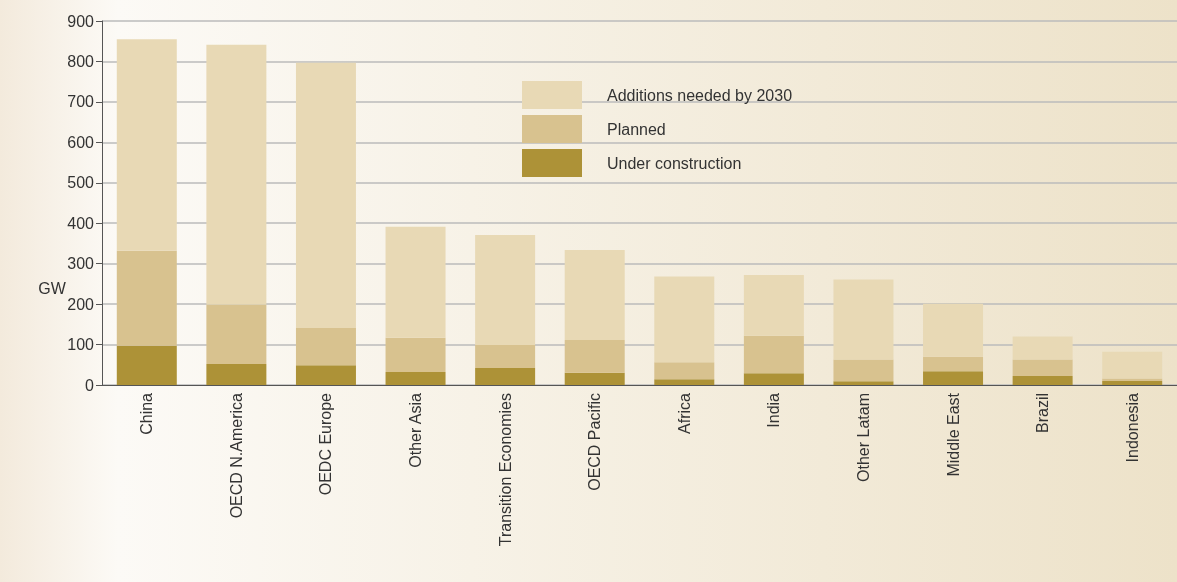 The height and width of the screenshot is (582, 1177). I want to click on x-tick-label: Africa, so click(684, 413).